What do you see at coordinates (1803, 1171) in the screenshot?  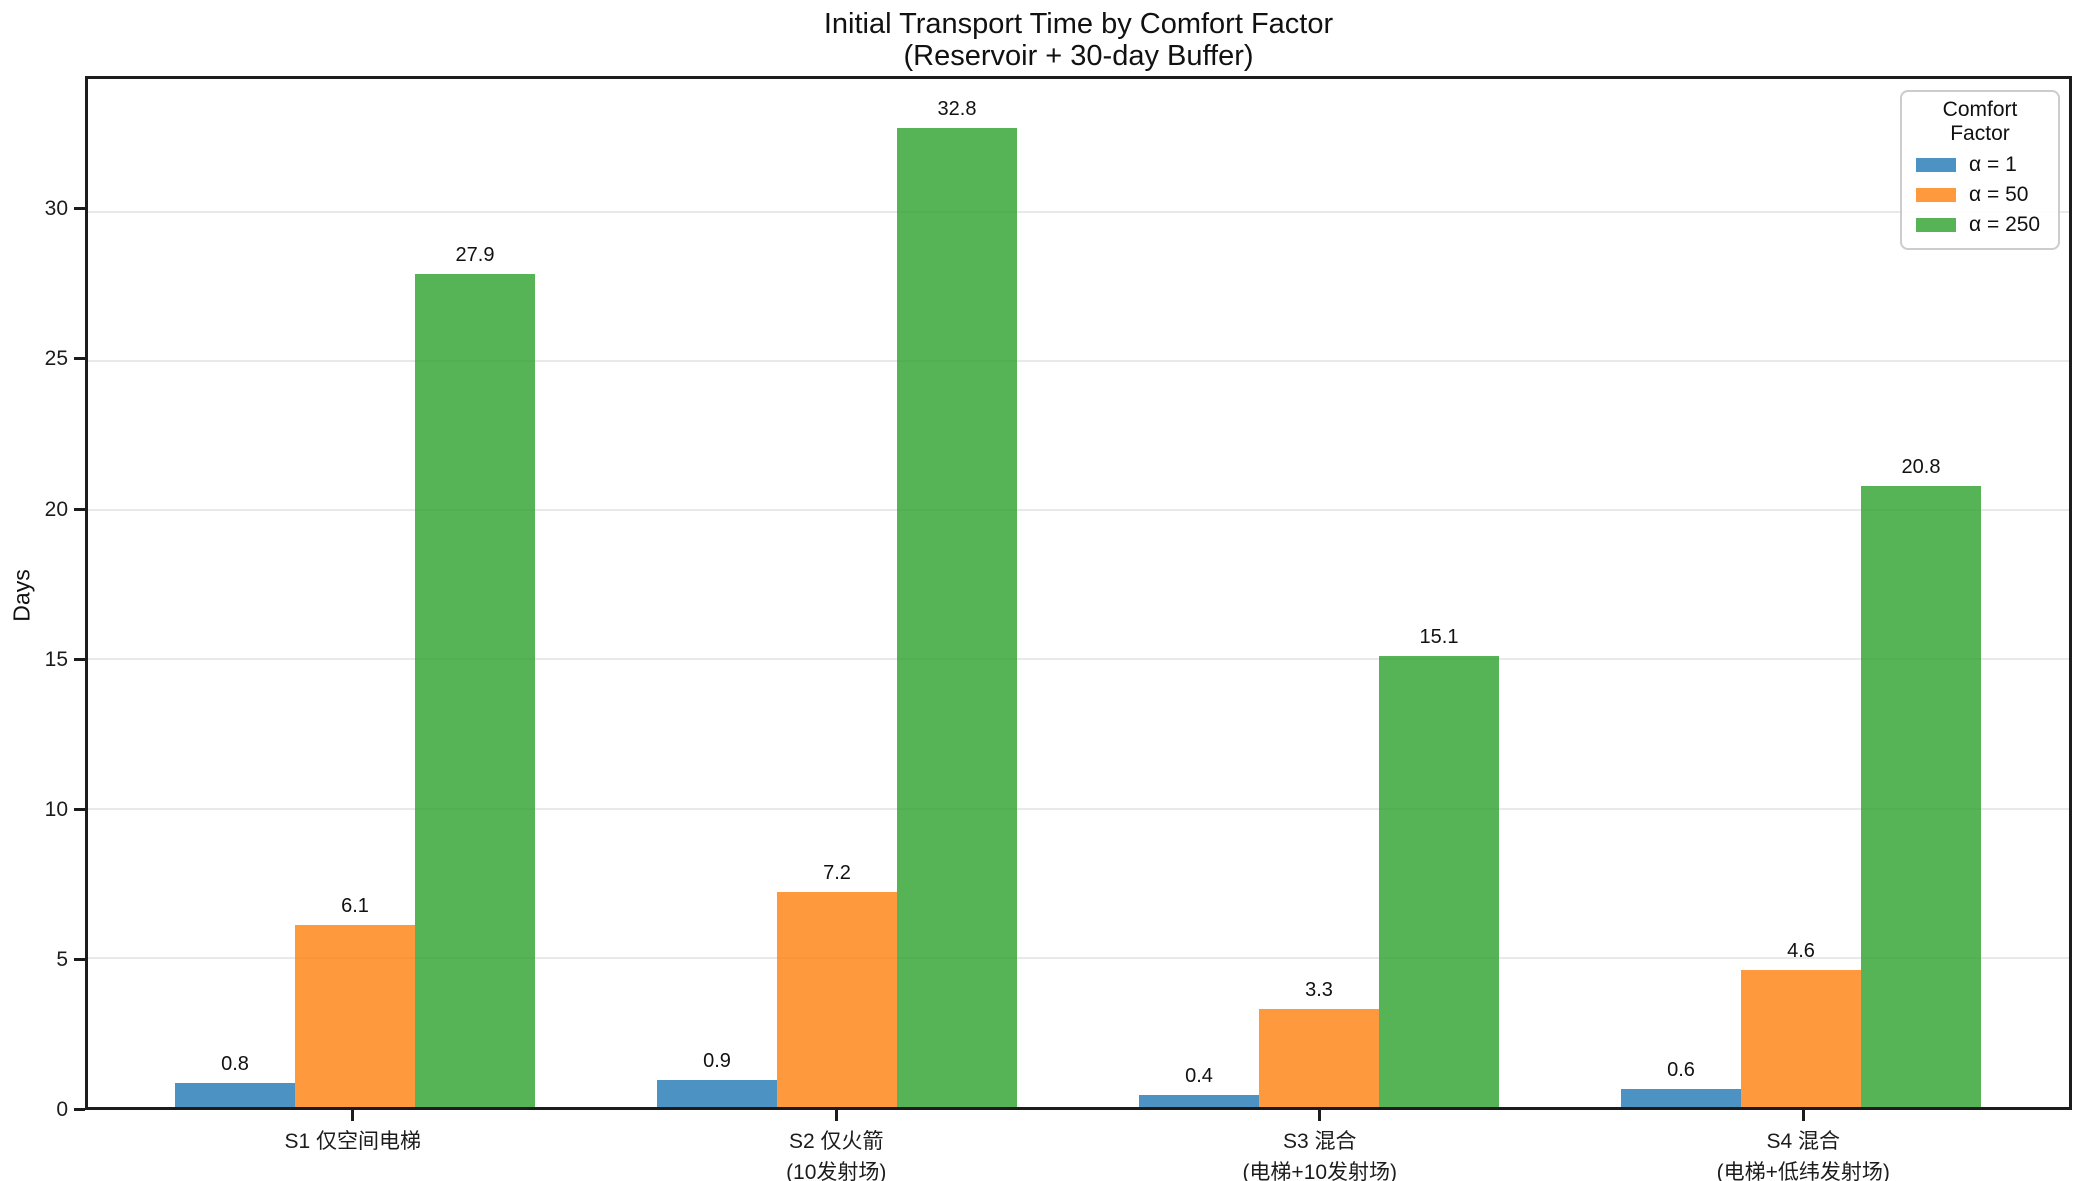 I see `x-category-label-line: (电梯+低纬发射场)` at bounding box center [1803, 1171].